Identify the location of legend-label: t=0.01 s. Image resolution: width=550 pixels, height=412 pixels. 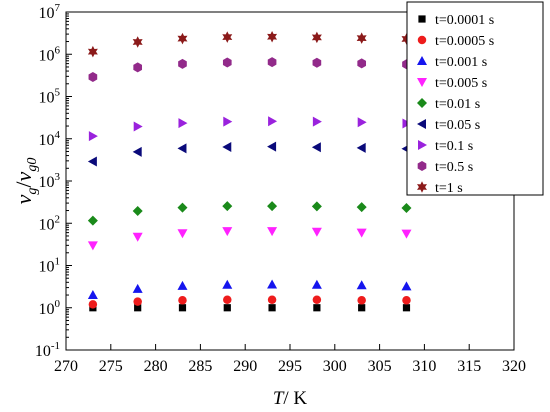
(457, 104).